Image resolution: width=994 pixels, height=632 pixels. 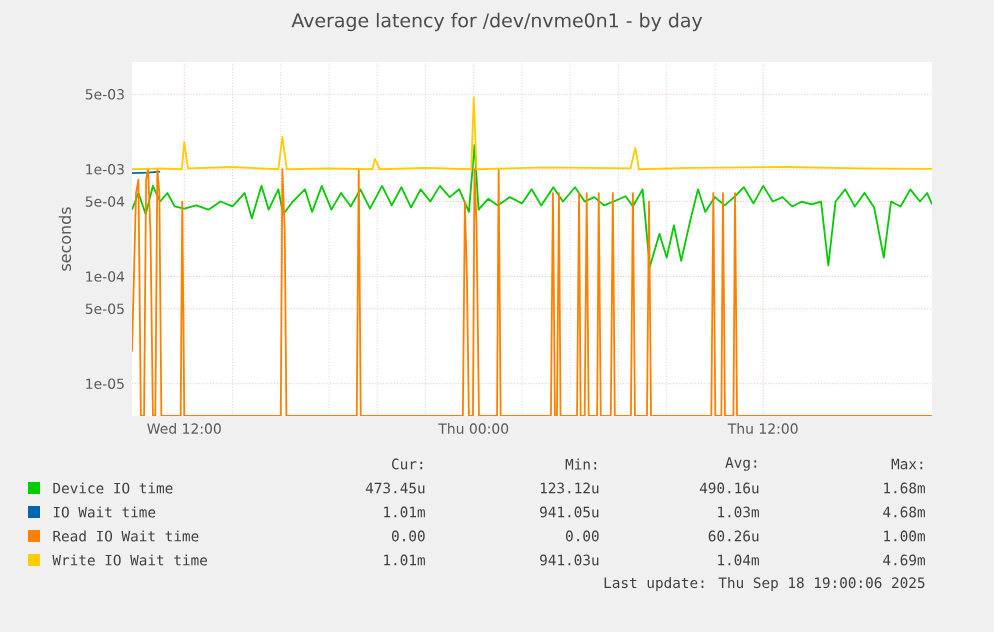 What do you see at coordinates (532, 133) in the screenshot?
I see `line-series` at bounding box center [532, 133].